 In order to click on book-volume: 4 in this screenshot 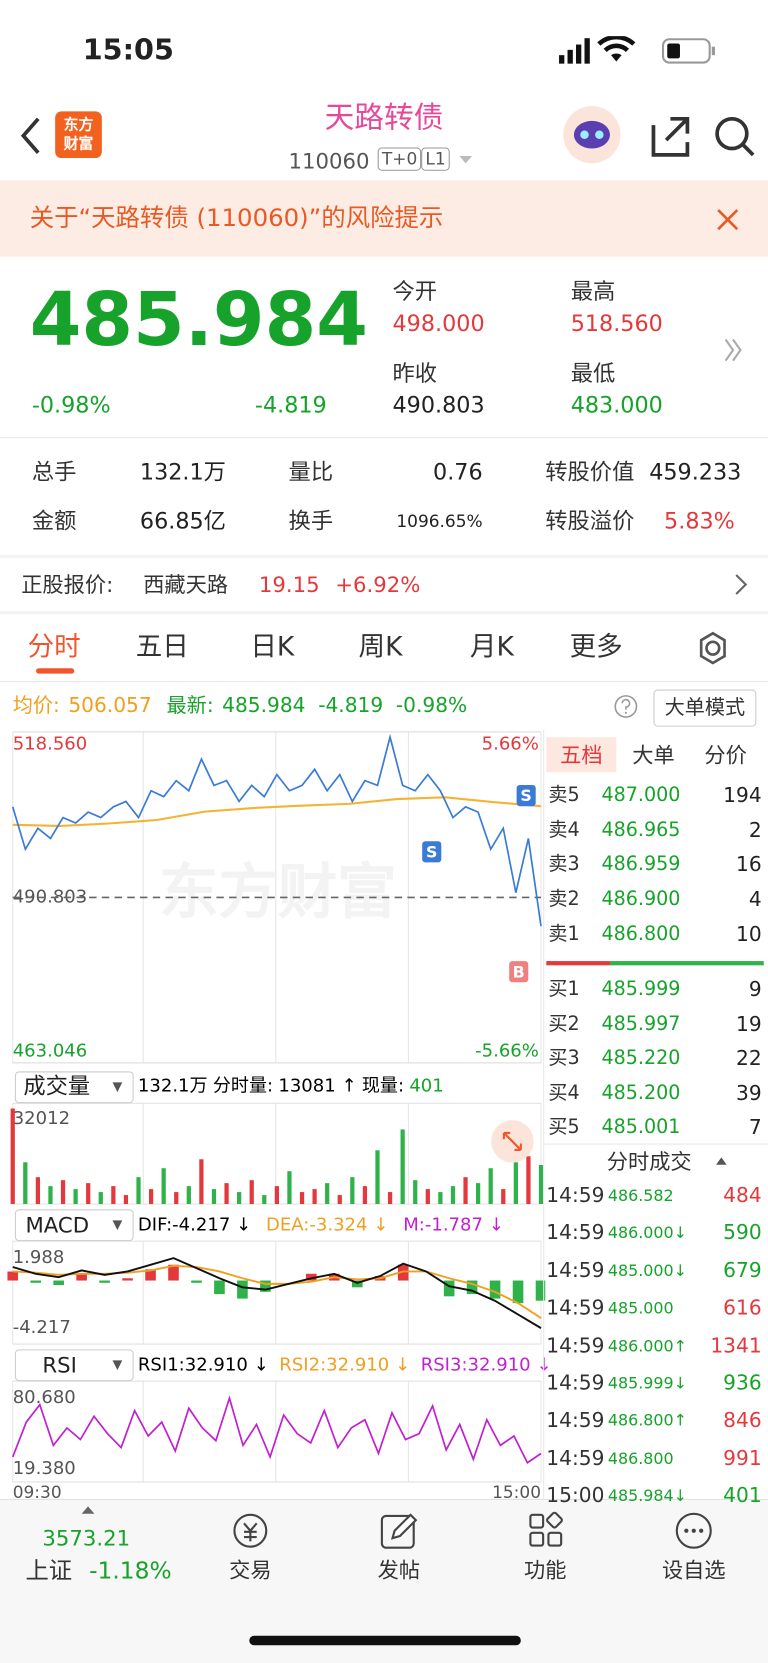, I will do `click(755, 899)`.